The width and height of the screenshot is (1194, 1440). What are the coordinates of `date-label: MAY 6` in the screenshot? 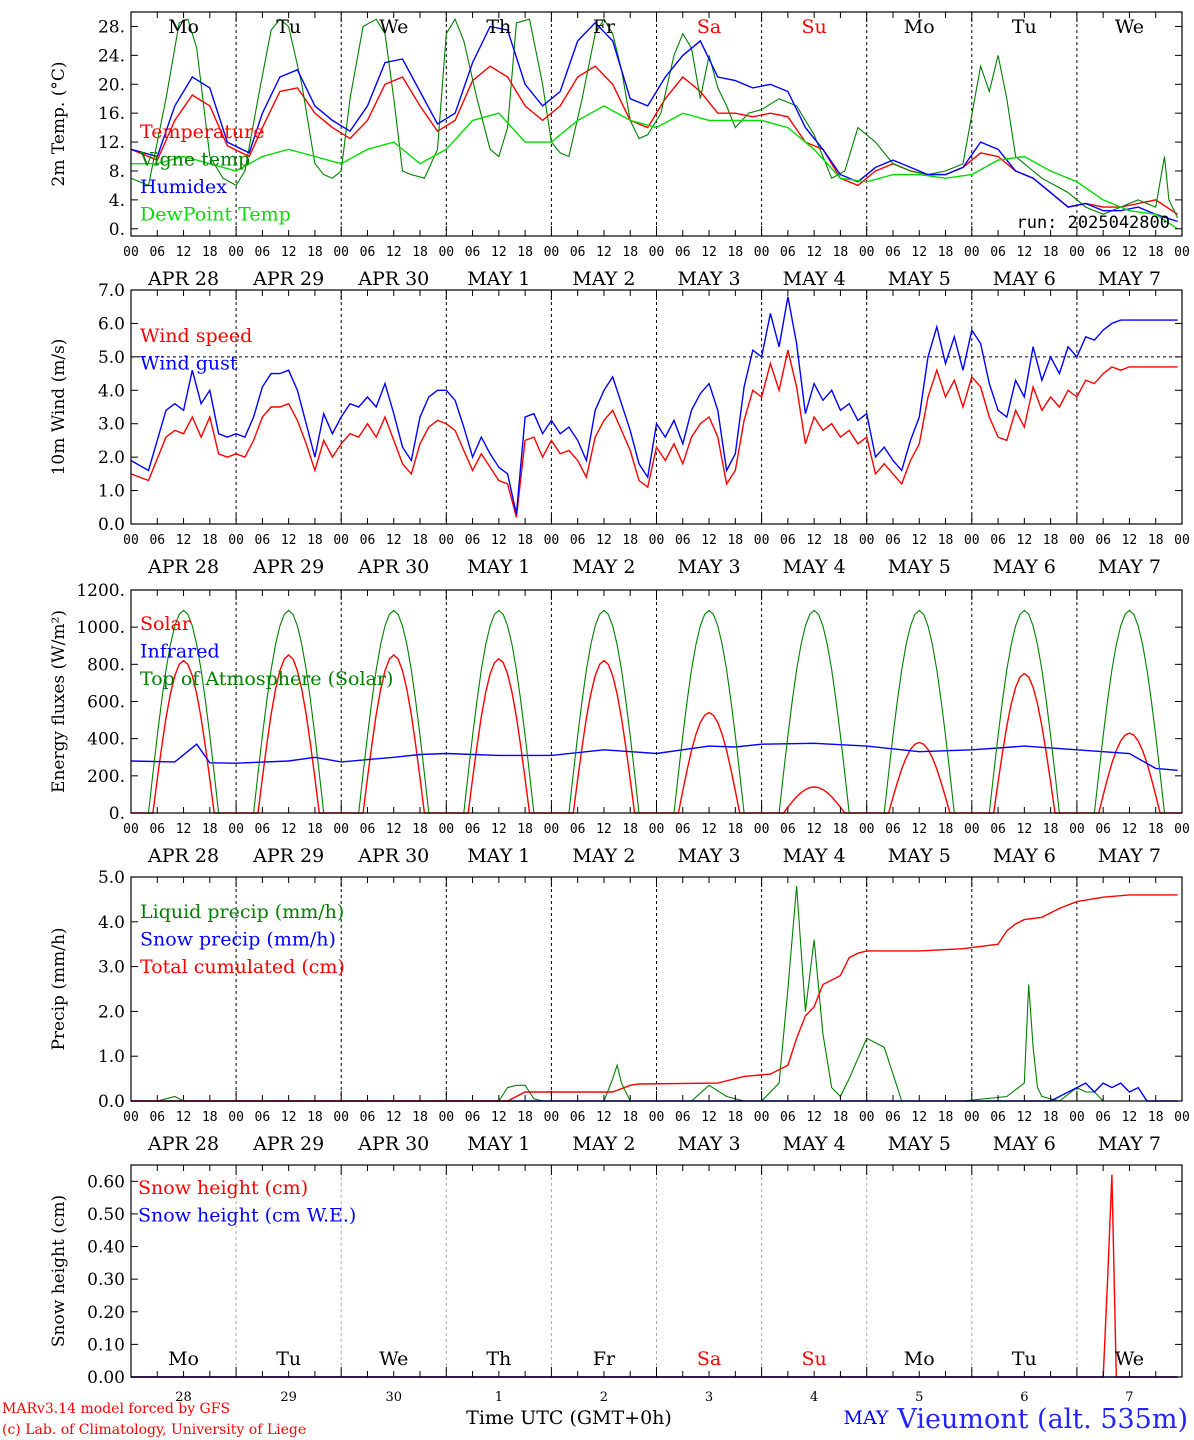 It's located at (1024, 567).